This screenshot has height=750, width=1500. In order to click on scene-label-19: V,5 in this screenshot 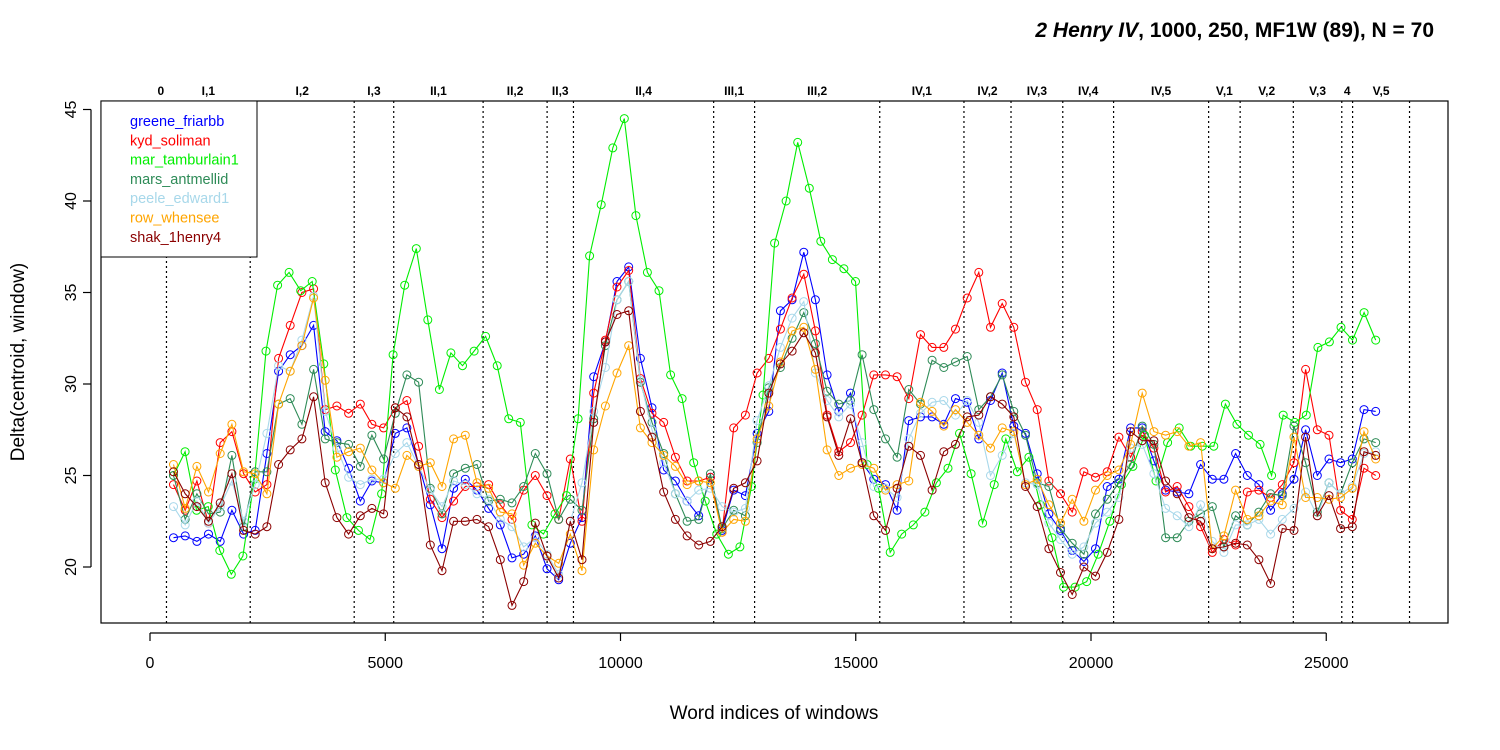, I will do `click(1381, 91)`.